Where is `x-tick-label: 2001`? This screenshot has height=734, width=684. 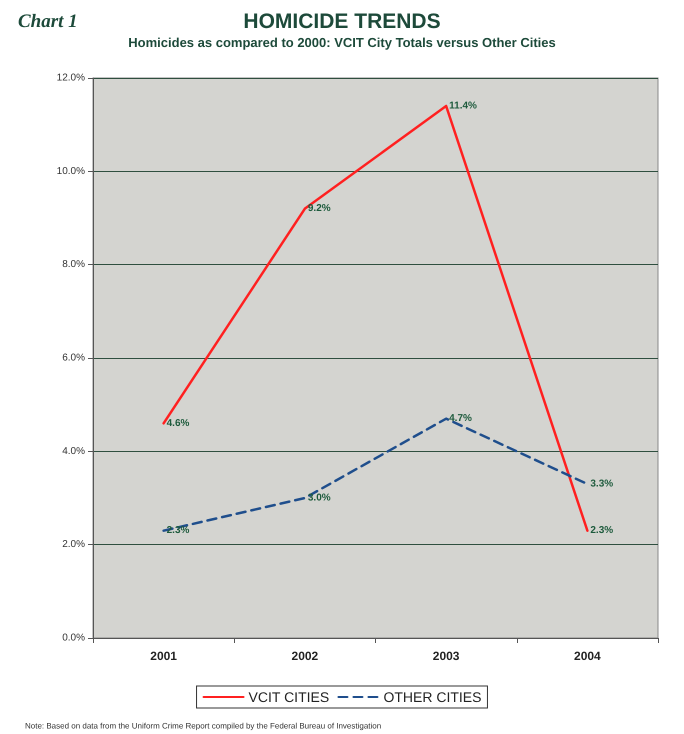
x-tick-label: 2001 is located at coordinates (164, 656).